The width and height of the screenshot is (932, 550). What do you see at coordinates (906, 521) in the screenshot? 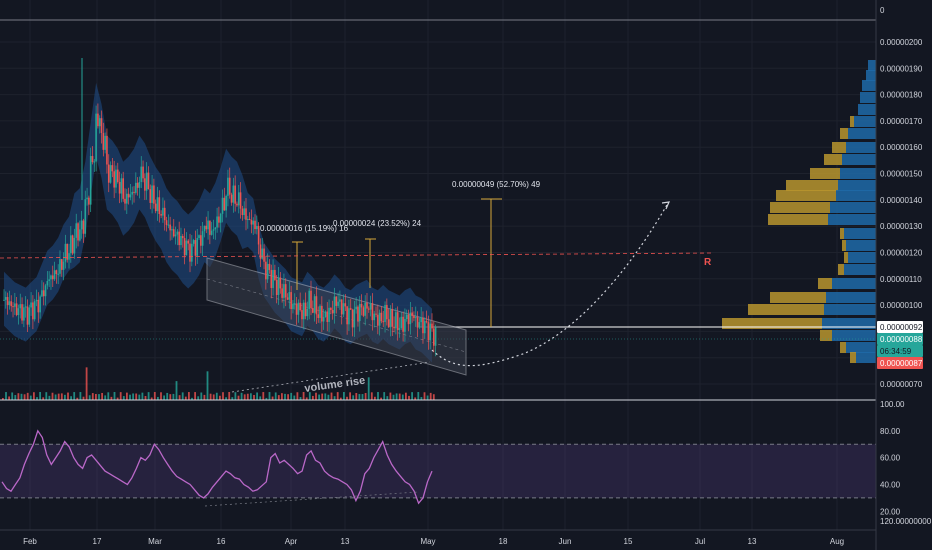
I see `rsi-tick-label: 120.00000000` at bounding box center [906, 521].